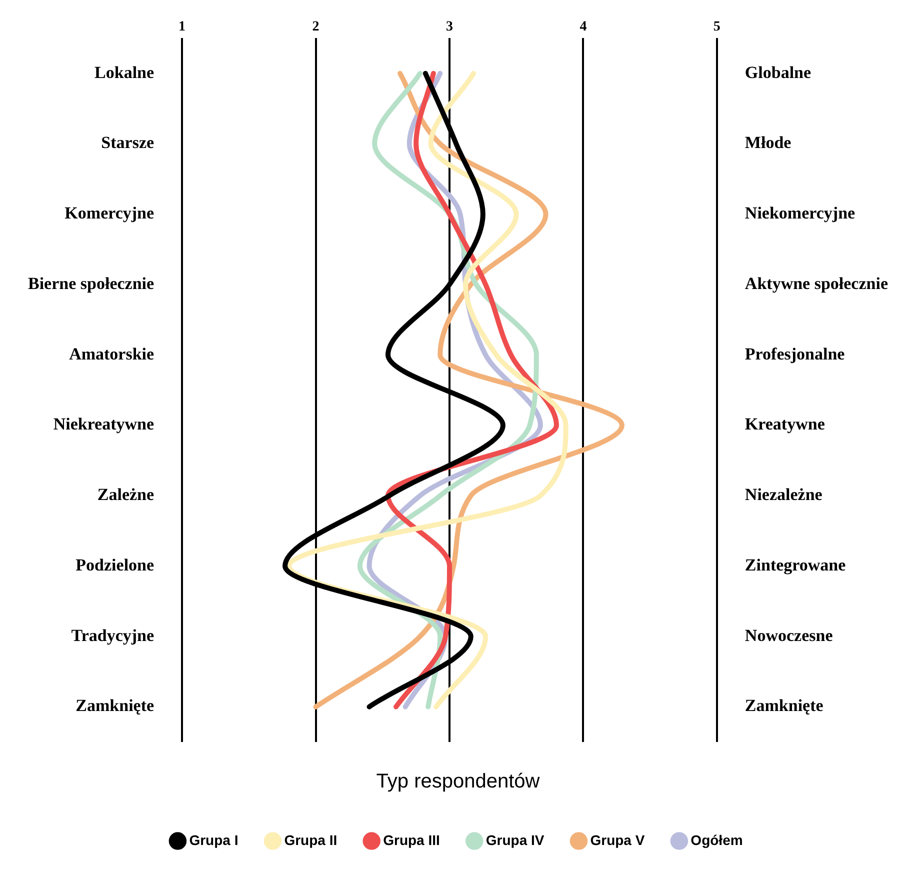 Image resolution: width=917 pixels, height=877 pixels. Describe the element at coordinates (768, 142) in the screenshot. I see `y2-tick-label: Młode` at that location.